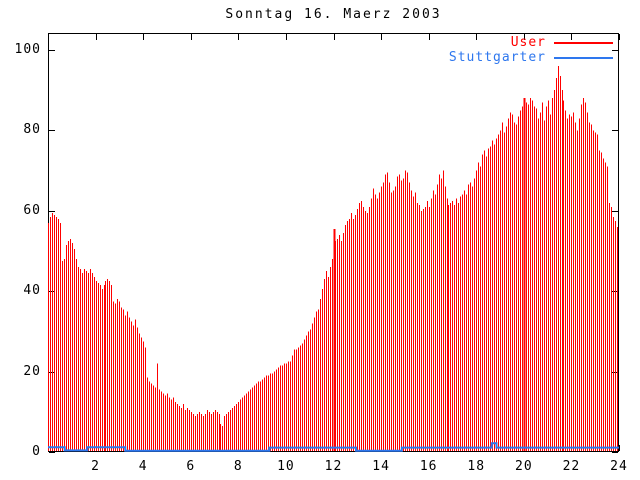 This screenshot has height=480, width=640. I want to click on x-axis-tick-label: 14, so click(381, 466).